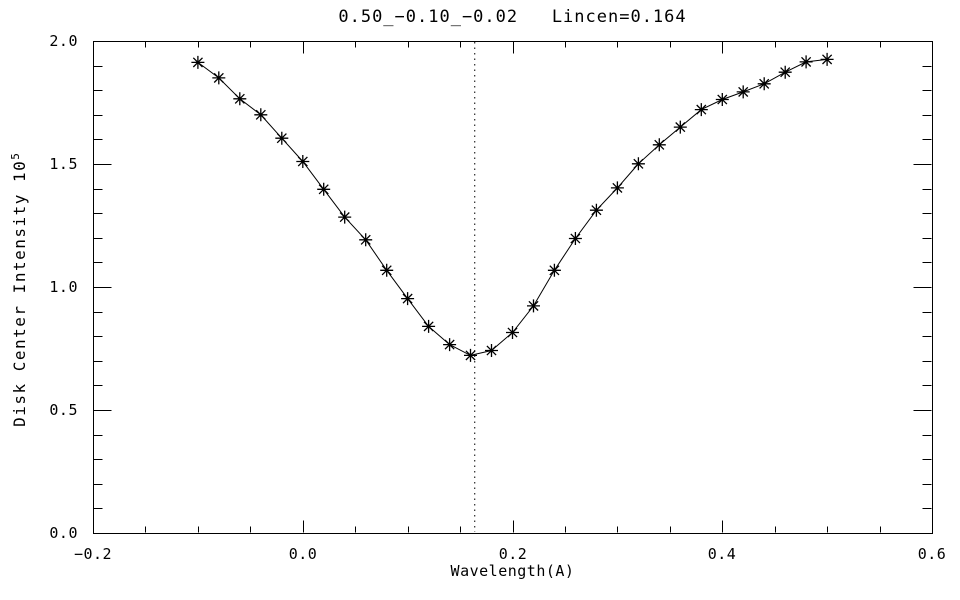 The height and width of the screenshot is (600, 960). What do you see at coordinates (63, 410) in the screenshot?
I see `y-tick-label: 0.5` at bounding box center [63, 410].